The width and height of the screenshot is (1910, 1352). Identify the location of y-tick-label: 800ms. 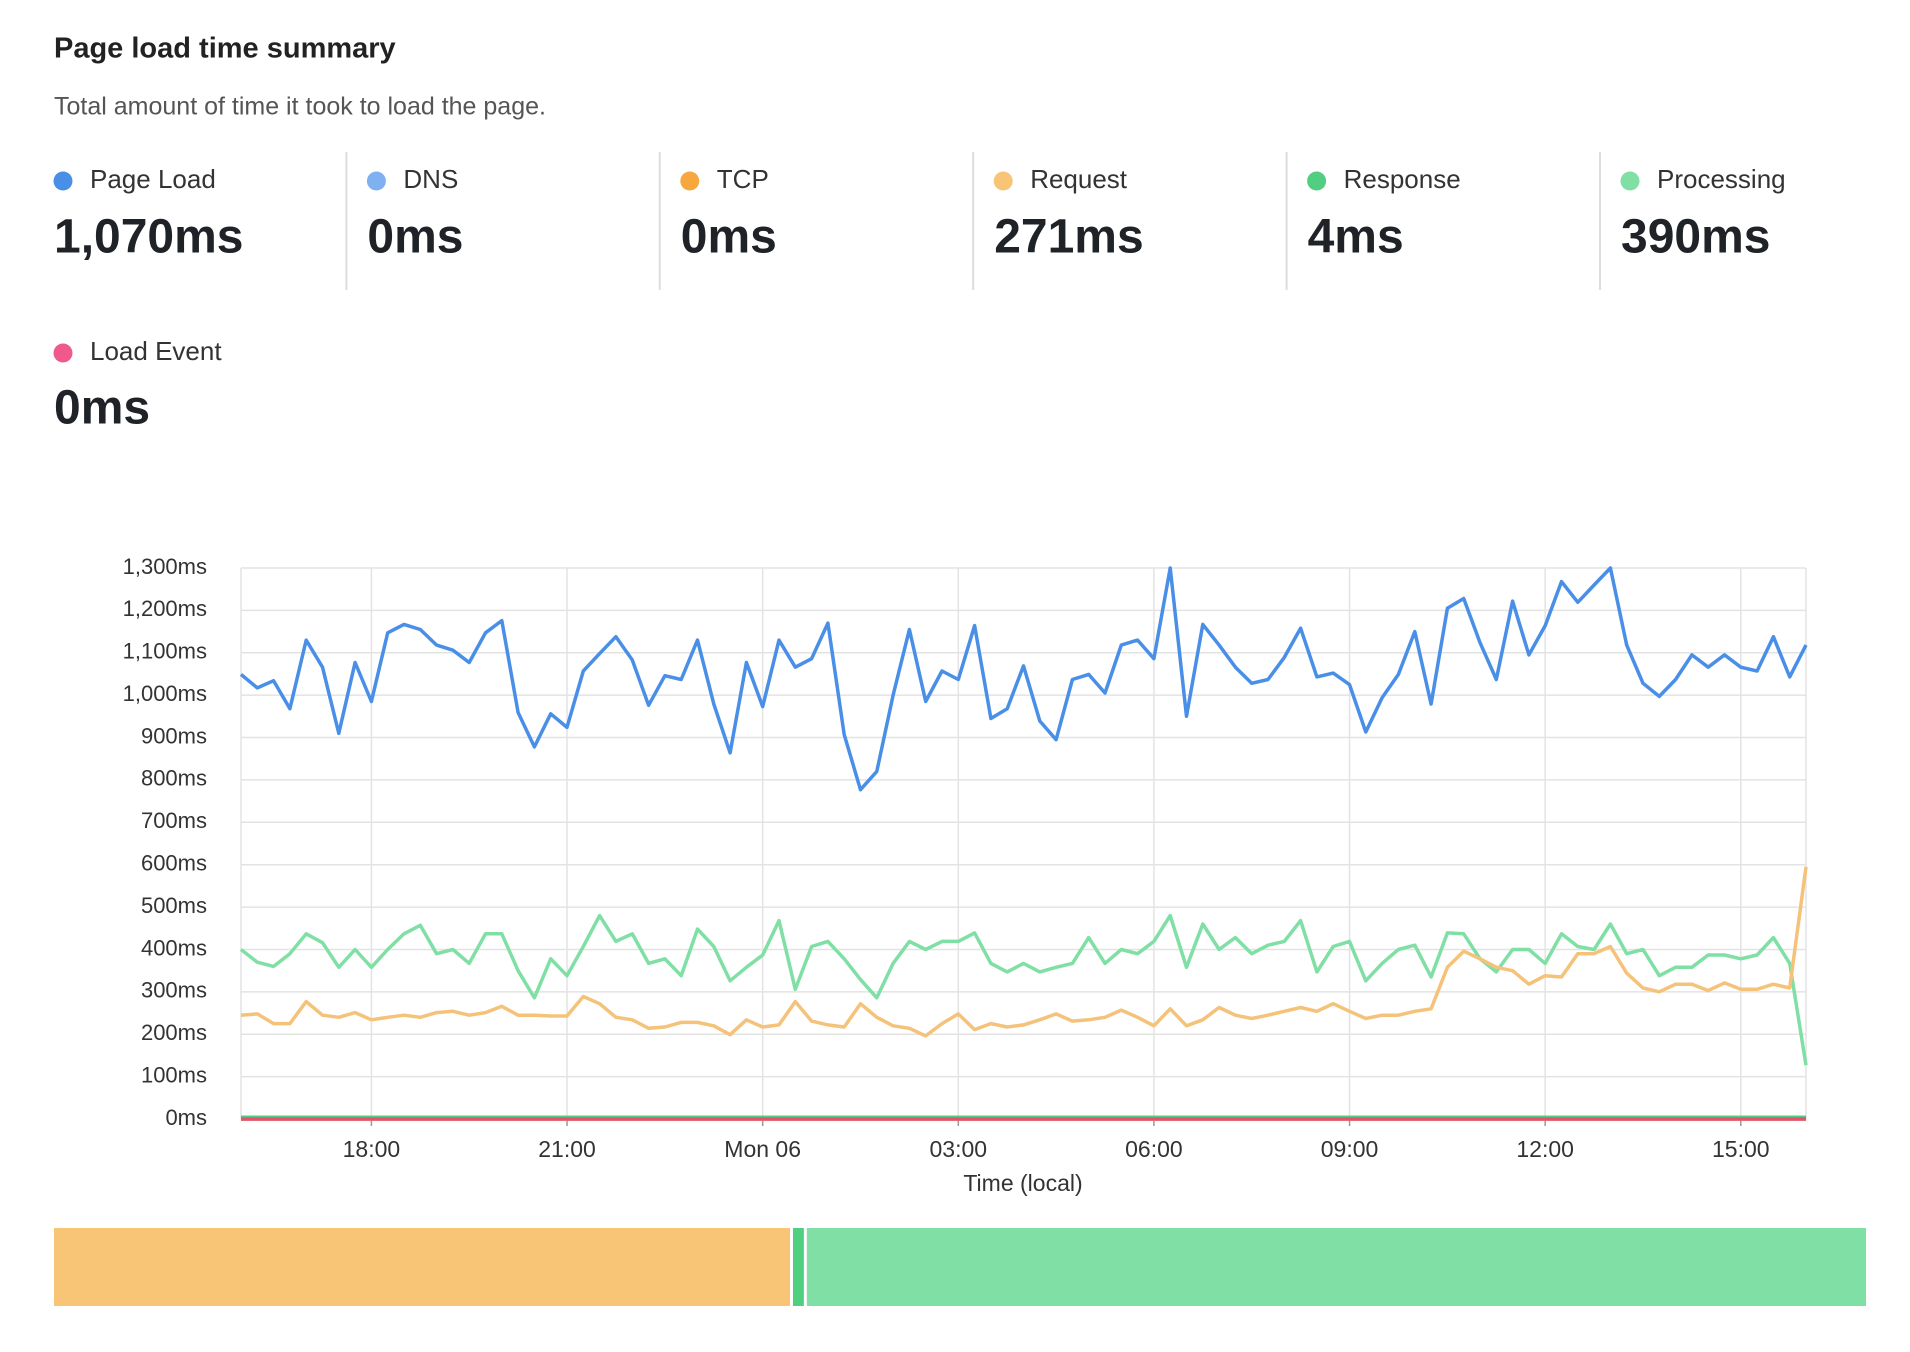
(174, 778).